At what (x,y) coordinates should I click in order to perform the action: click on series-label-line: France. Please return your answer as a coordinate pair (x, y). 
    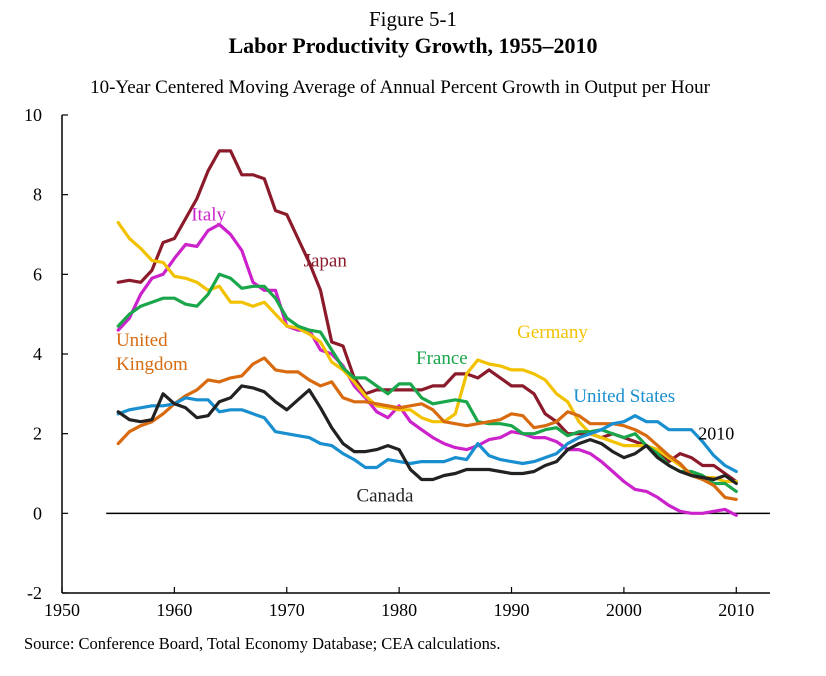
    Looking at the image, I should click on (442, 358).